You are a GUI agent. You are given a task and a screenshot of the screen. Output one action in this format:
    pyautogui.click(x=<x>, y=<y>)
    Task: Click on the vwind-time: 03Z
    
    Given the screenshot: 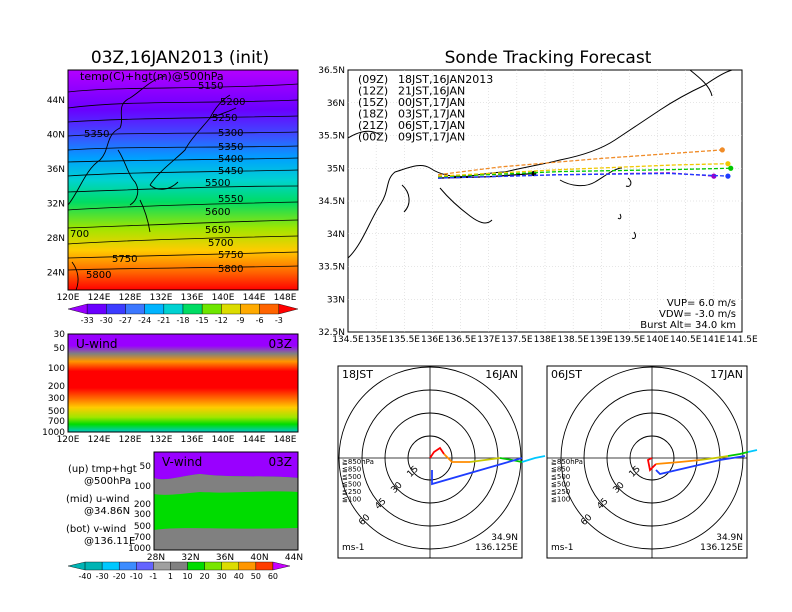 What is the action you would take?
    pyautogui.click(x=281, y=462)
    